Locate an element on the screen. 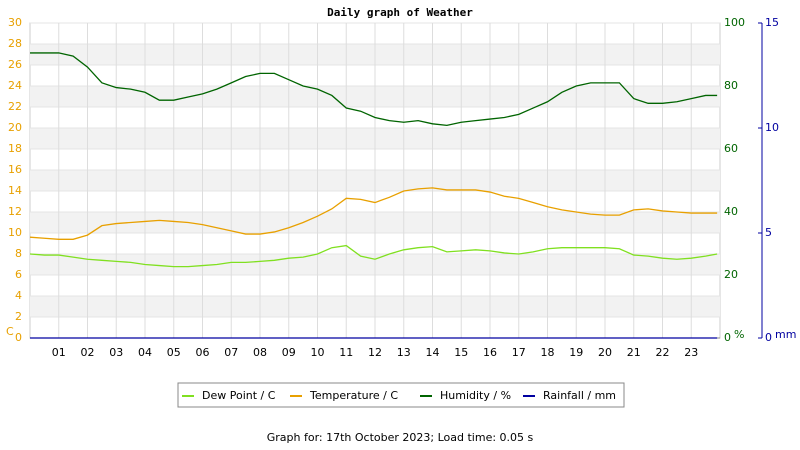 This screenshot has height=450, width=800. x-tick-label: 01 is located at coordinates (59, 352).